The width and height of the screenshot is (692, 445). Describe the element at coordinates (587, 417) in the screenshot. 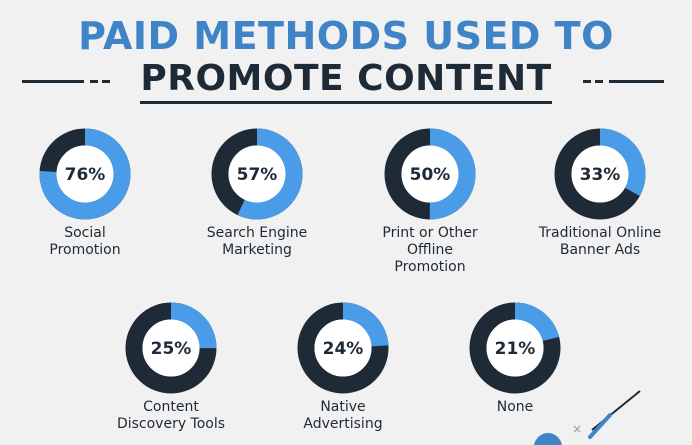

I see `corner-decoration: ×` at that location.